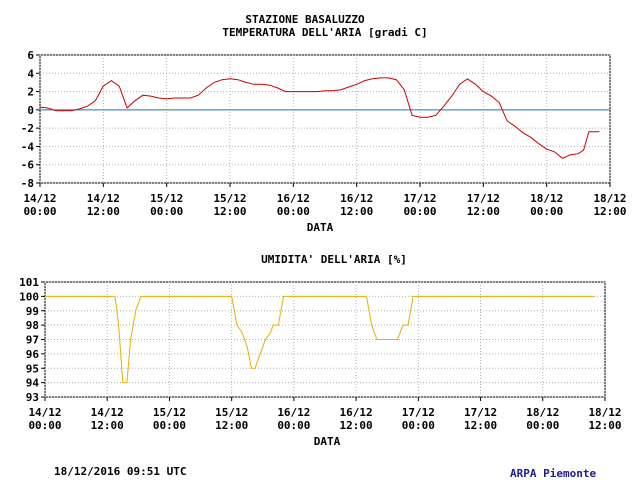 Image resolution: width=640 pixels, height=480 pixels. I want to click on y-tick-label: -8, so click(27, 183).